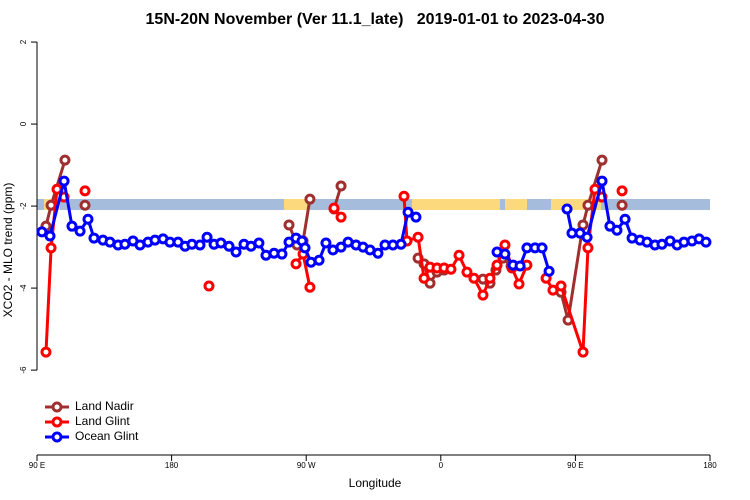 Image resolution: width=750 pixels, height=500 pixels. I want to click on x-tick-label: 0, so click(441, 465).